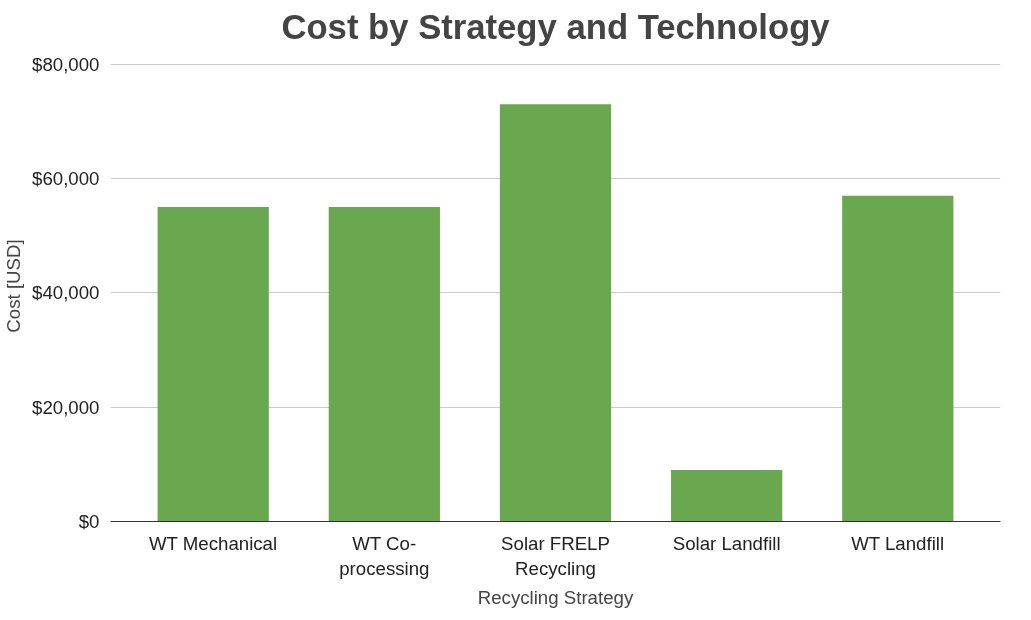  Describe the element at coordinates (555, 597) in the screenshot. I see `x-axis-title: Recycling Strategy` at that location.